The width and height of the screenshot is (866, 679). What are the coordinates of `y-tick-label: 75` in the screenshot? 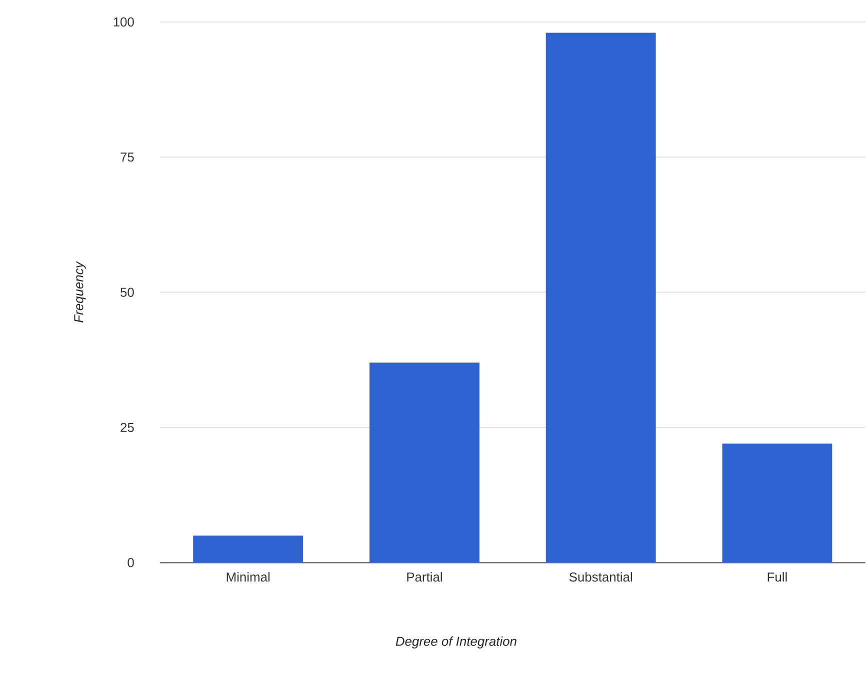 It's located at (127, 157).